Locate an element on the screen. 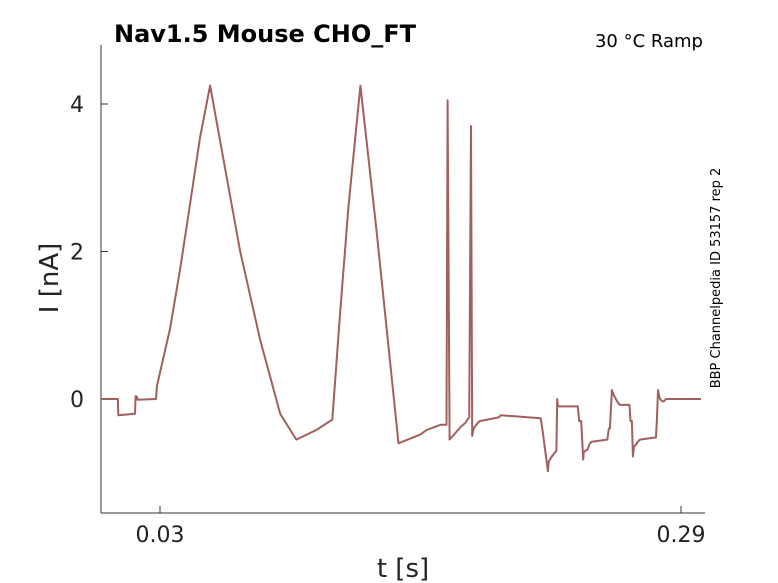 The width and height of the screenshot is (778, 583). y-ticks: 0 2 4 is located at coordinates (89, 253).